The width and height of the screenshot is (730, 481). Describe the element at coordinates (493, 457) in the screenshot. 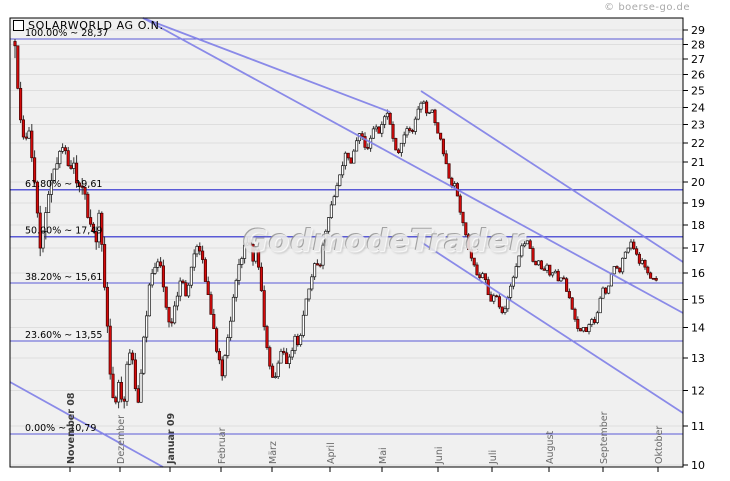

I see `month-label: Juli` at that location.